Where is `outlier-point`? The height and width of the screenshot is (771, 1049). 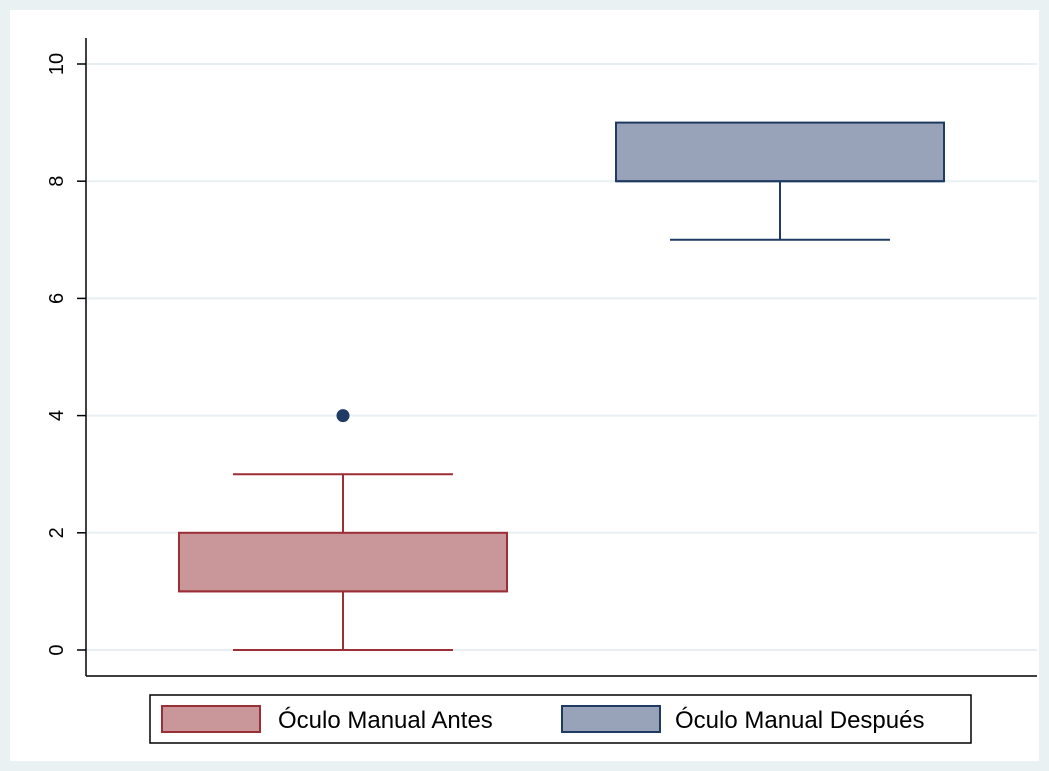 outlier-point is located at coordinates (343, 416).